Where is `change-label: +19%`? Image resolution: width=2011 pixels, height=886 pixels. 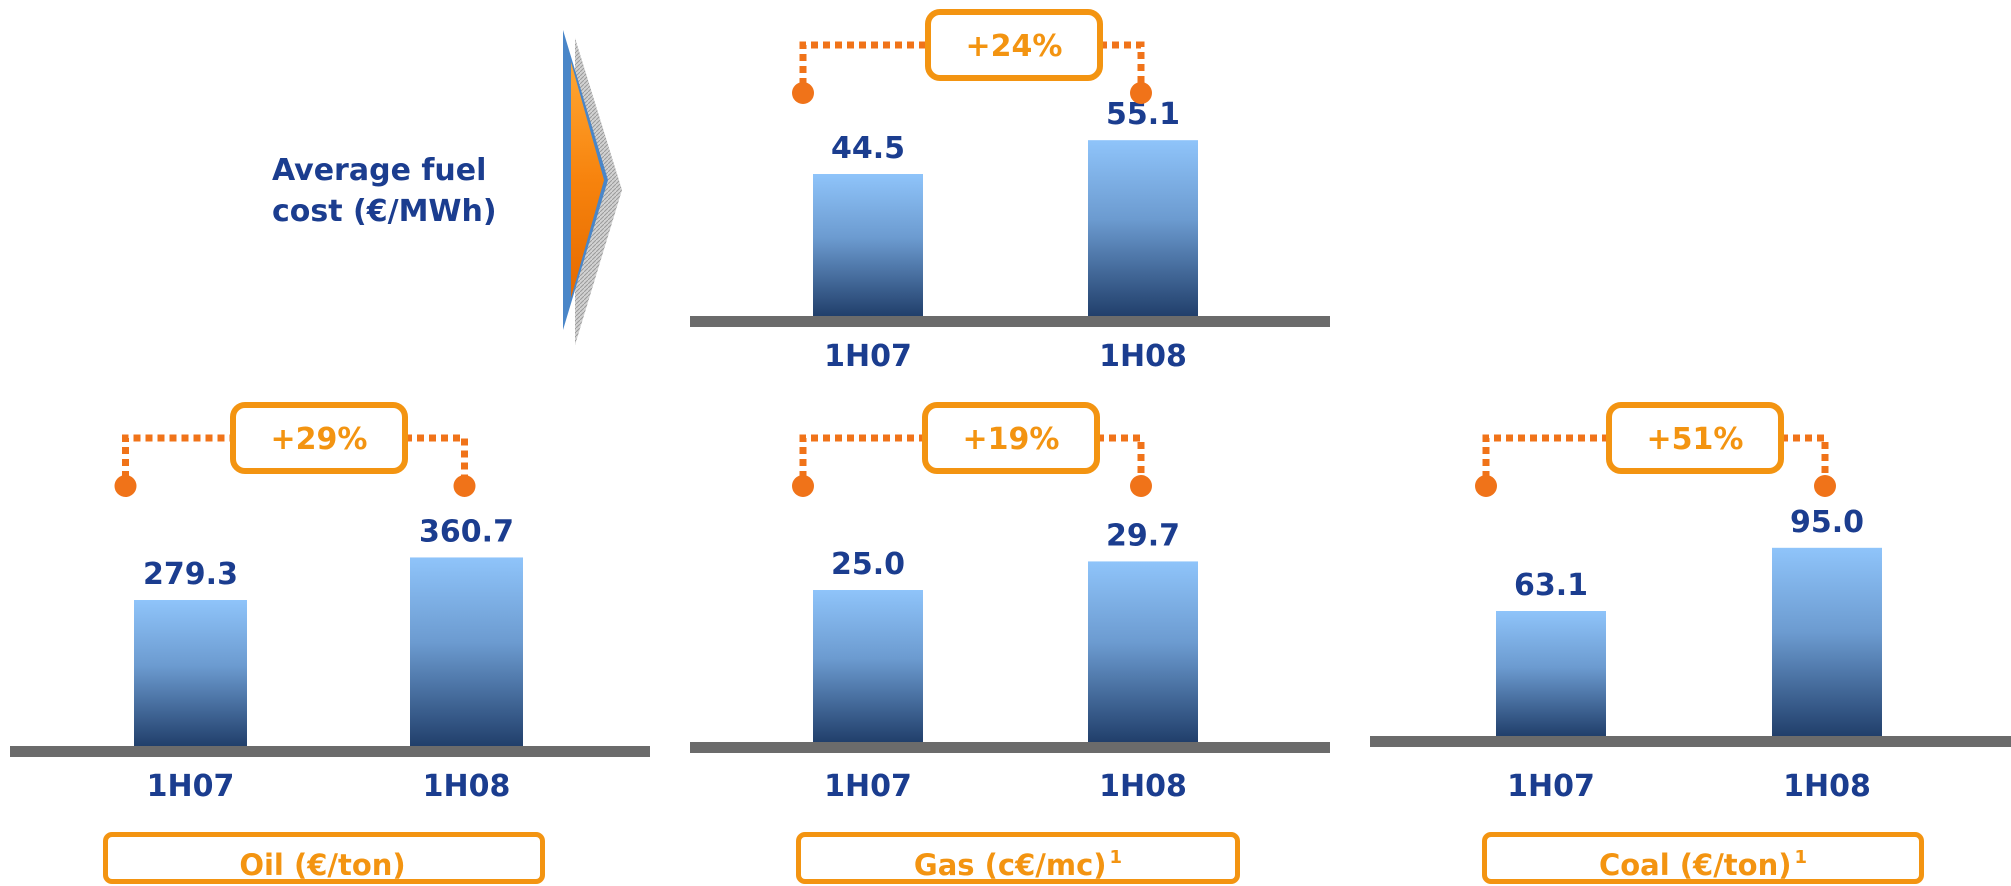 change-label: +19% is located at coordinates (1011, 439).